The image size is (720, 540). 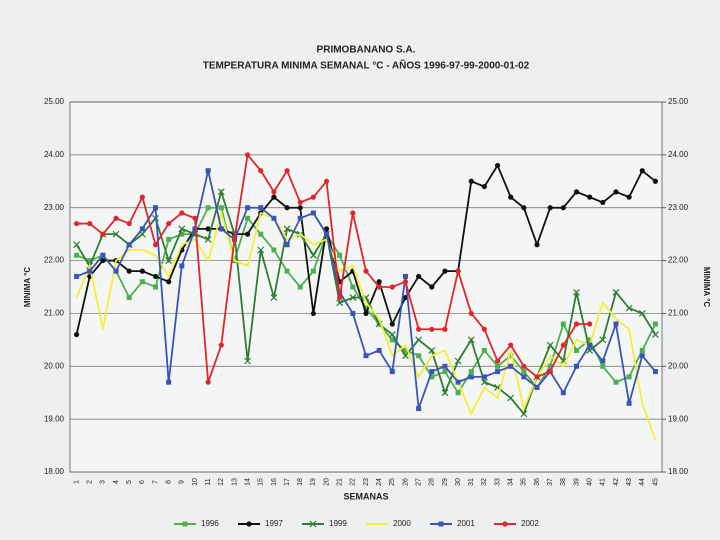 What do you see at coordinates (678, 313) in the screenshot?
I see `y2-tick-label: 21.00` at bounding box center [678, 313].